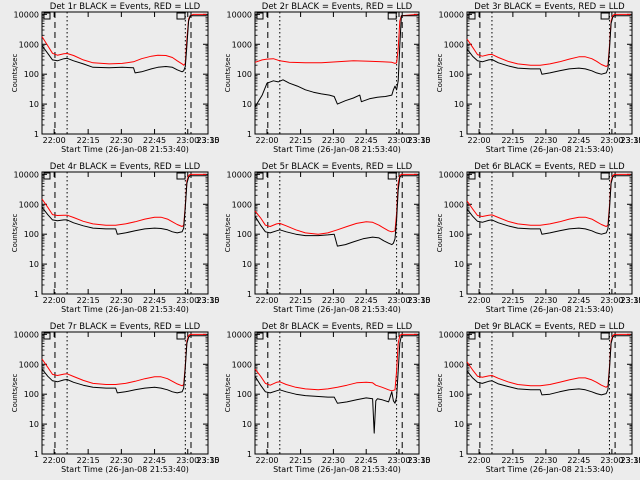 This screenshot has width=640, height=480. Describe the element at coordinates (337, 167) in the screenshot. I see `panel-title: Det 5r BLACK = Events, RED = LLD` at that location.